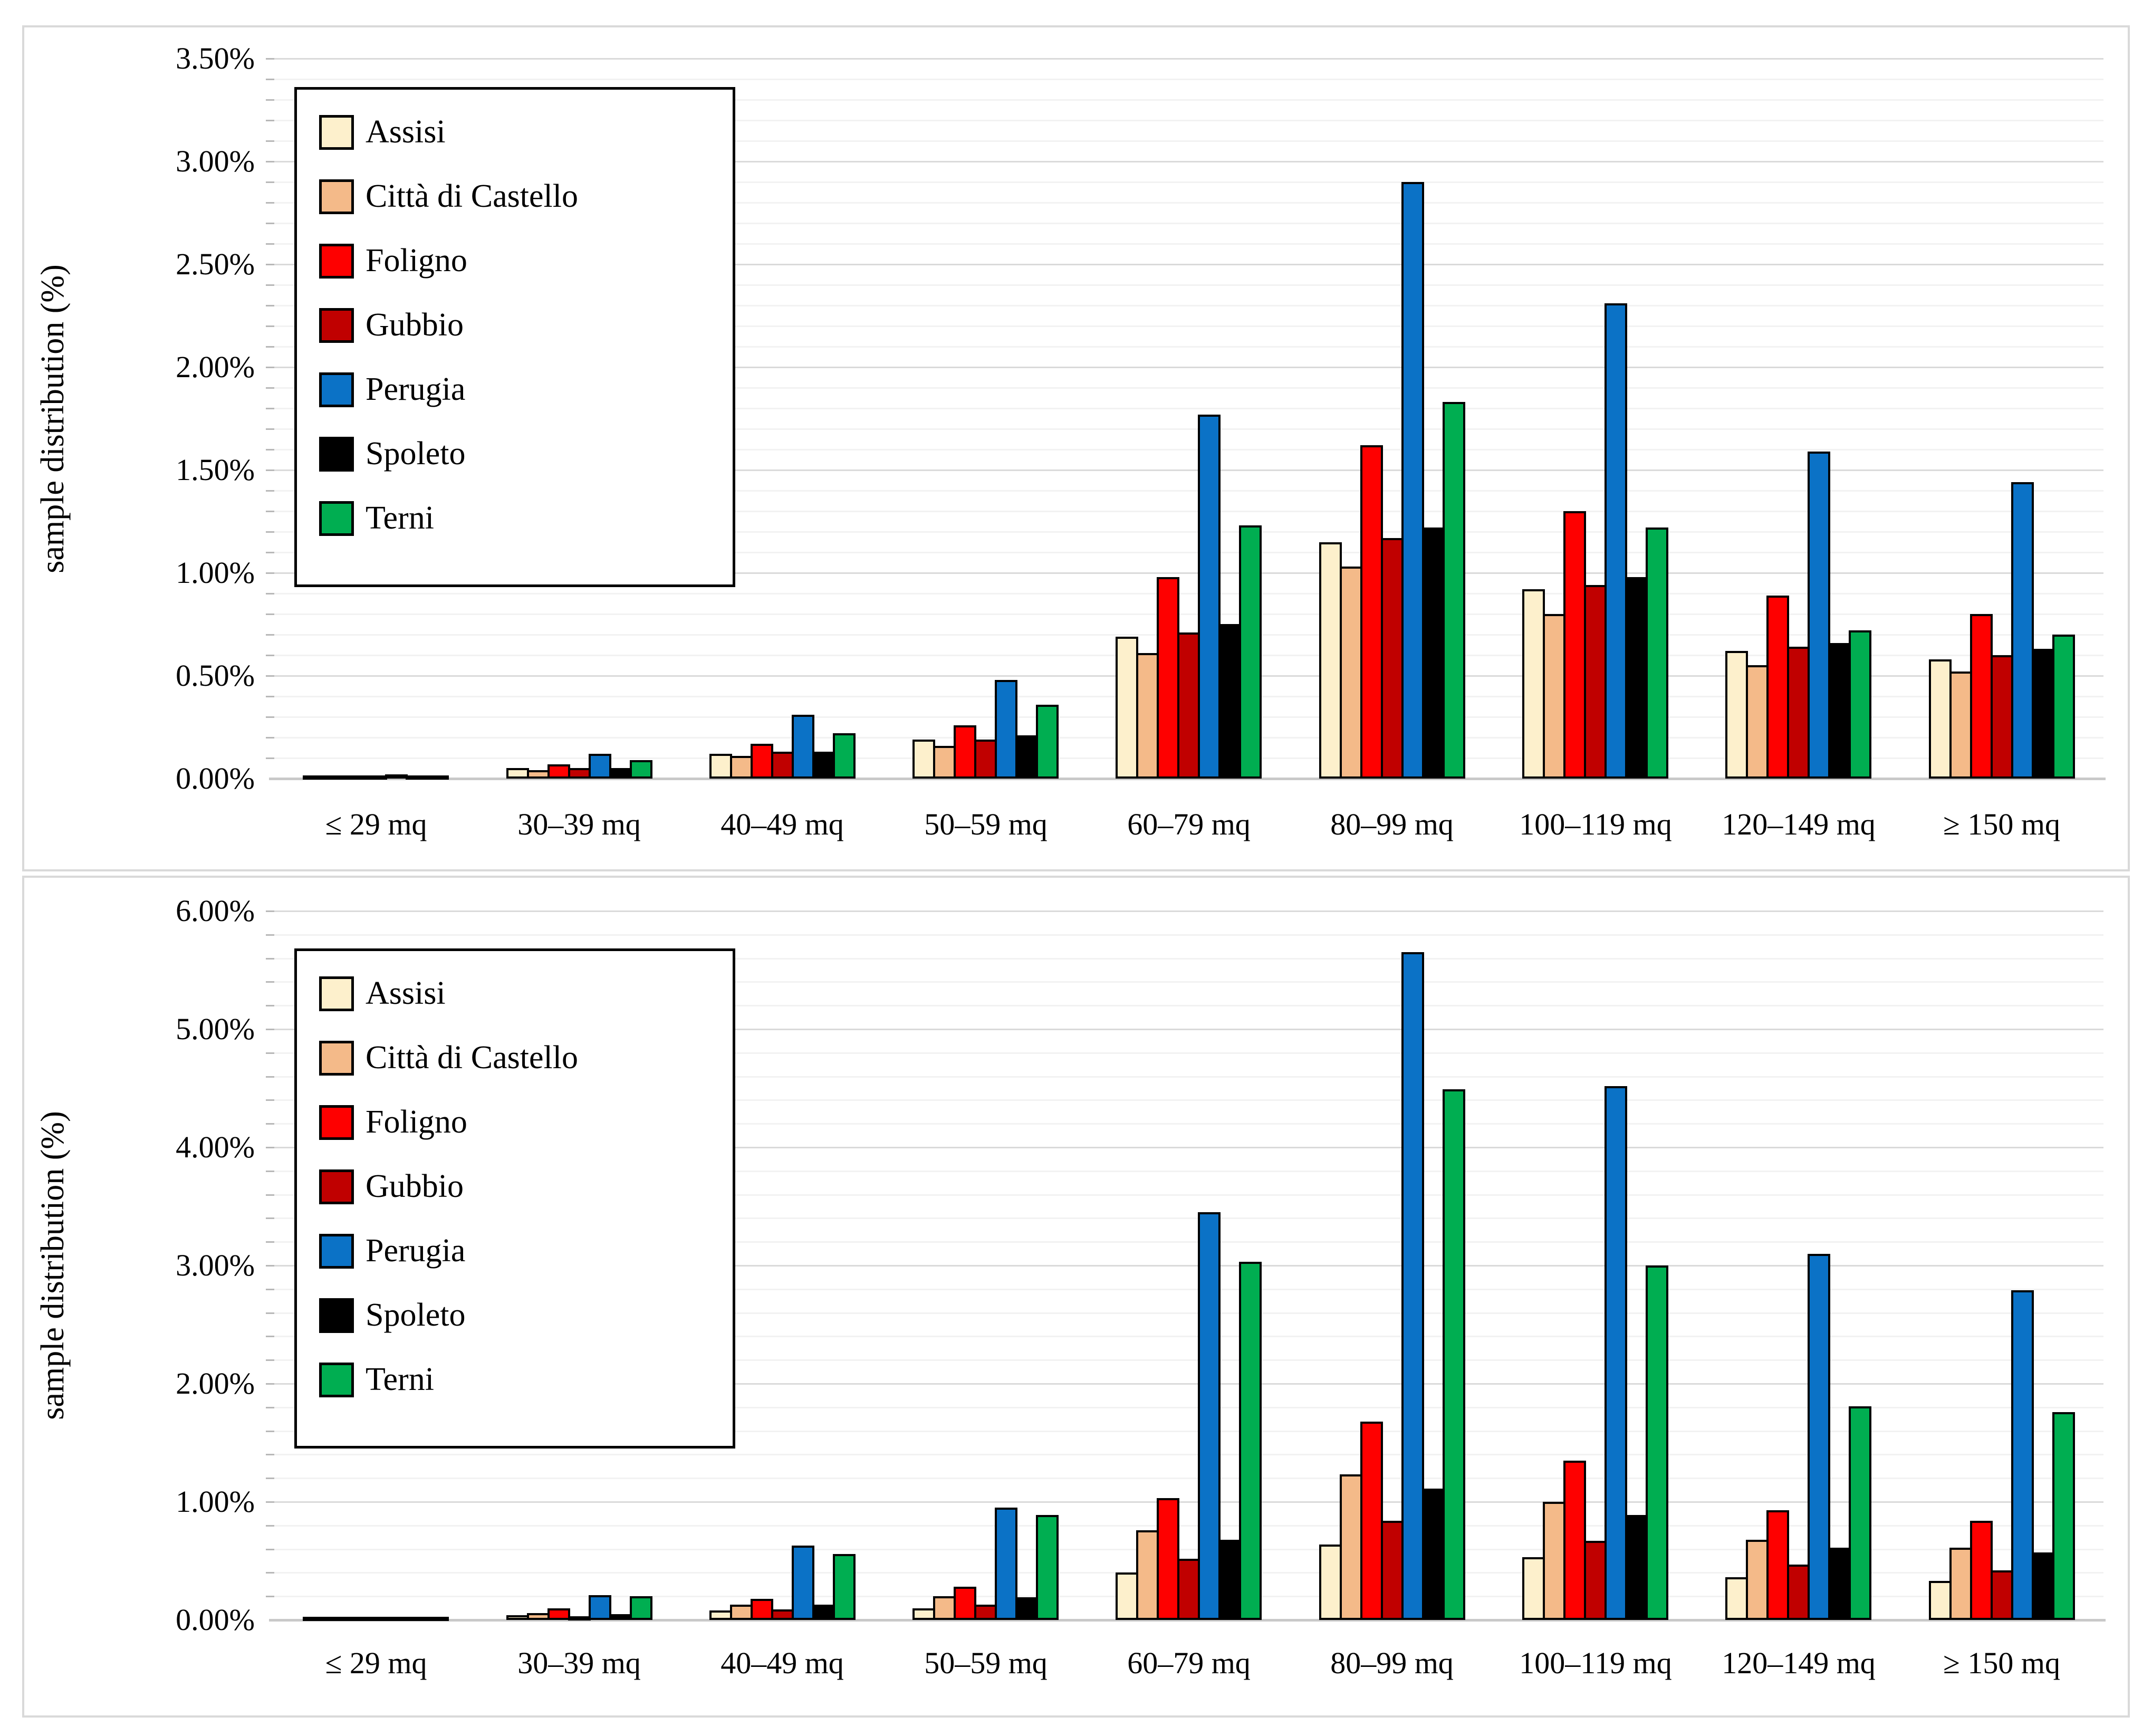  I want to click on legend-swatch-citt-di-castello, so click(337, 1058).